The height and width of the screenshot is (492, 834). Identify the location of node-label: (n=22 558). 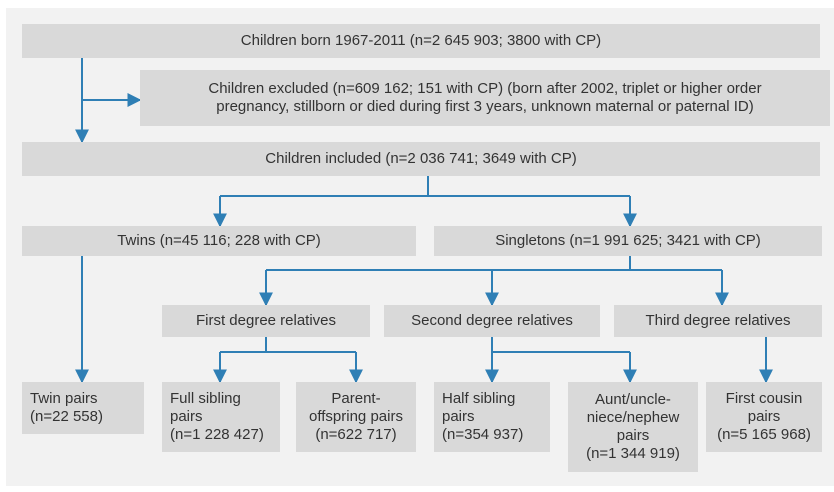
(66, 416).